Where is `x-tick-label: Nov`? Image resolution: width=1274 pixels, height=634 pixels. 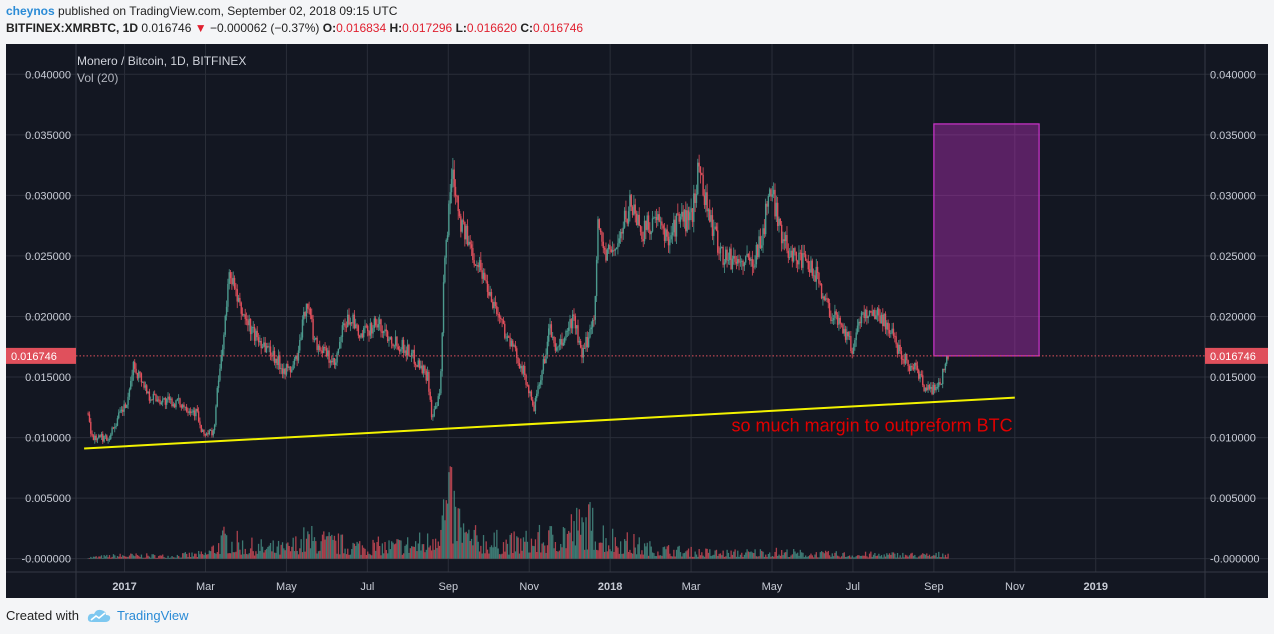
x-tick-label: Nov is located at coordinates (1015, 587).